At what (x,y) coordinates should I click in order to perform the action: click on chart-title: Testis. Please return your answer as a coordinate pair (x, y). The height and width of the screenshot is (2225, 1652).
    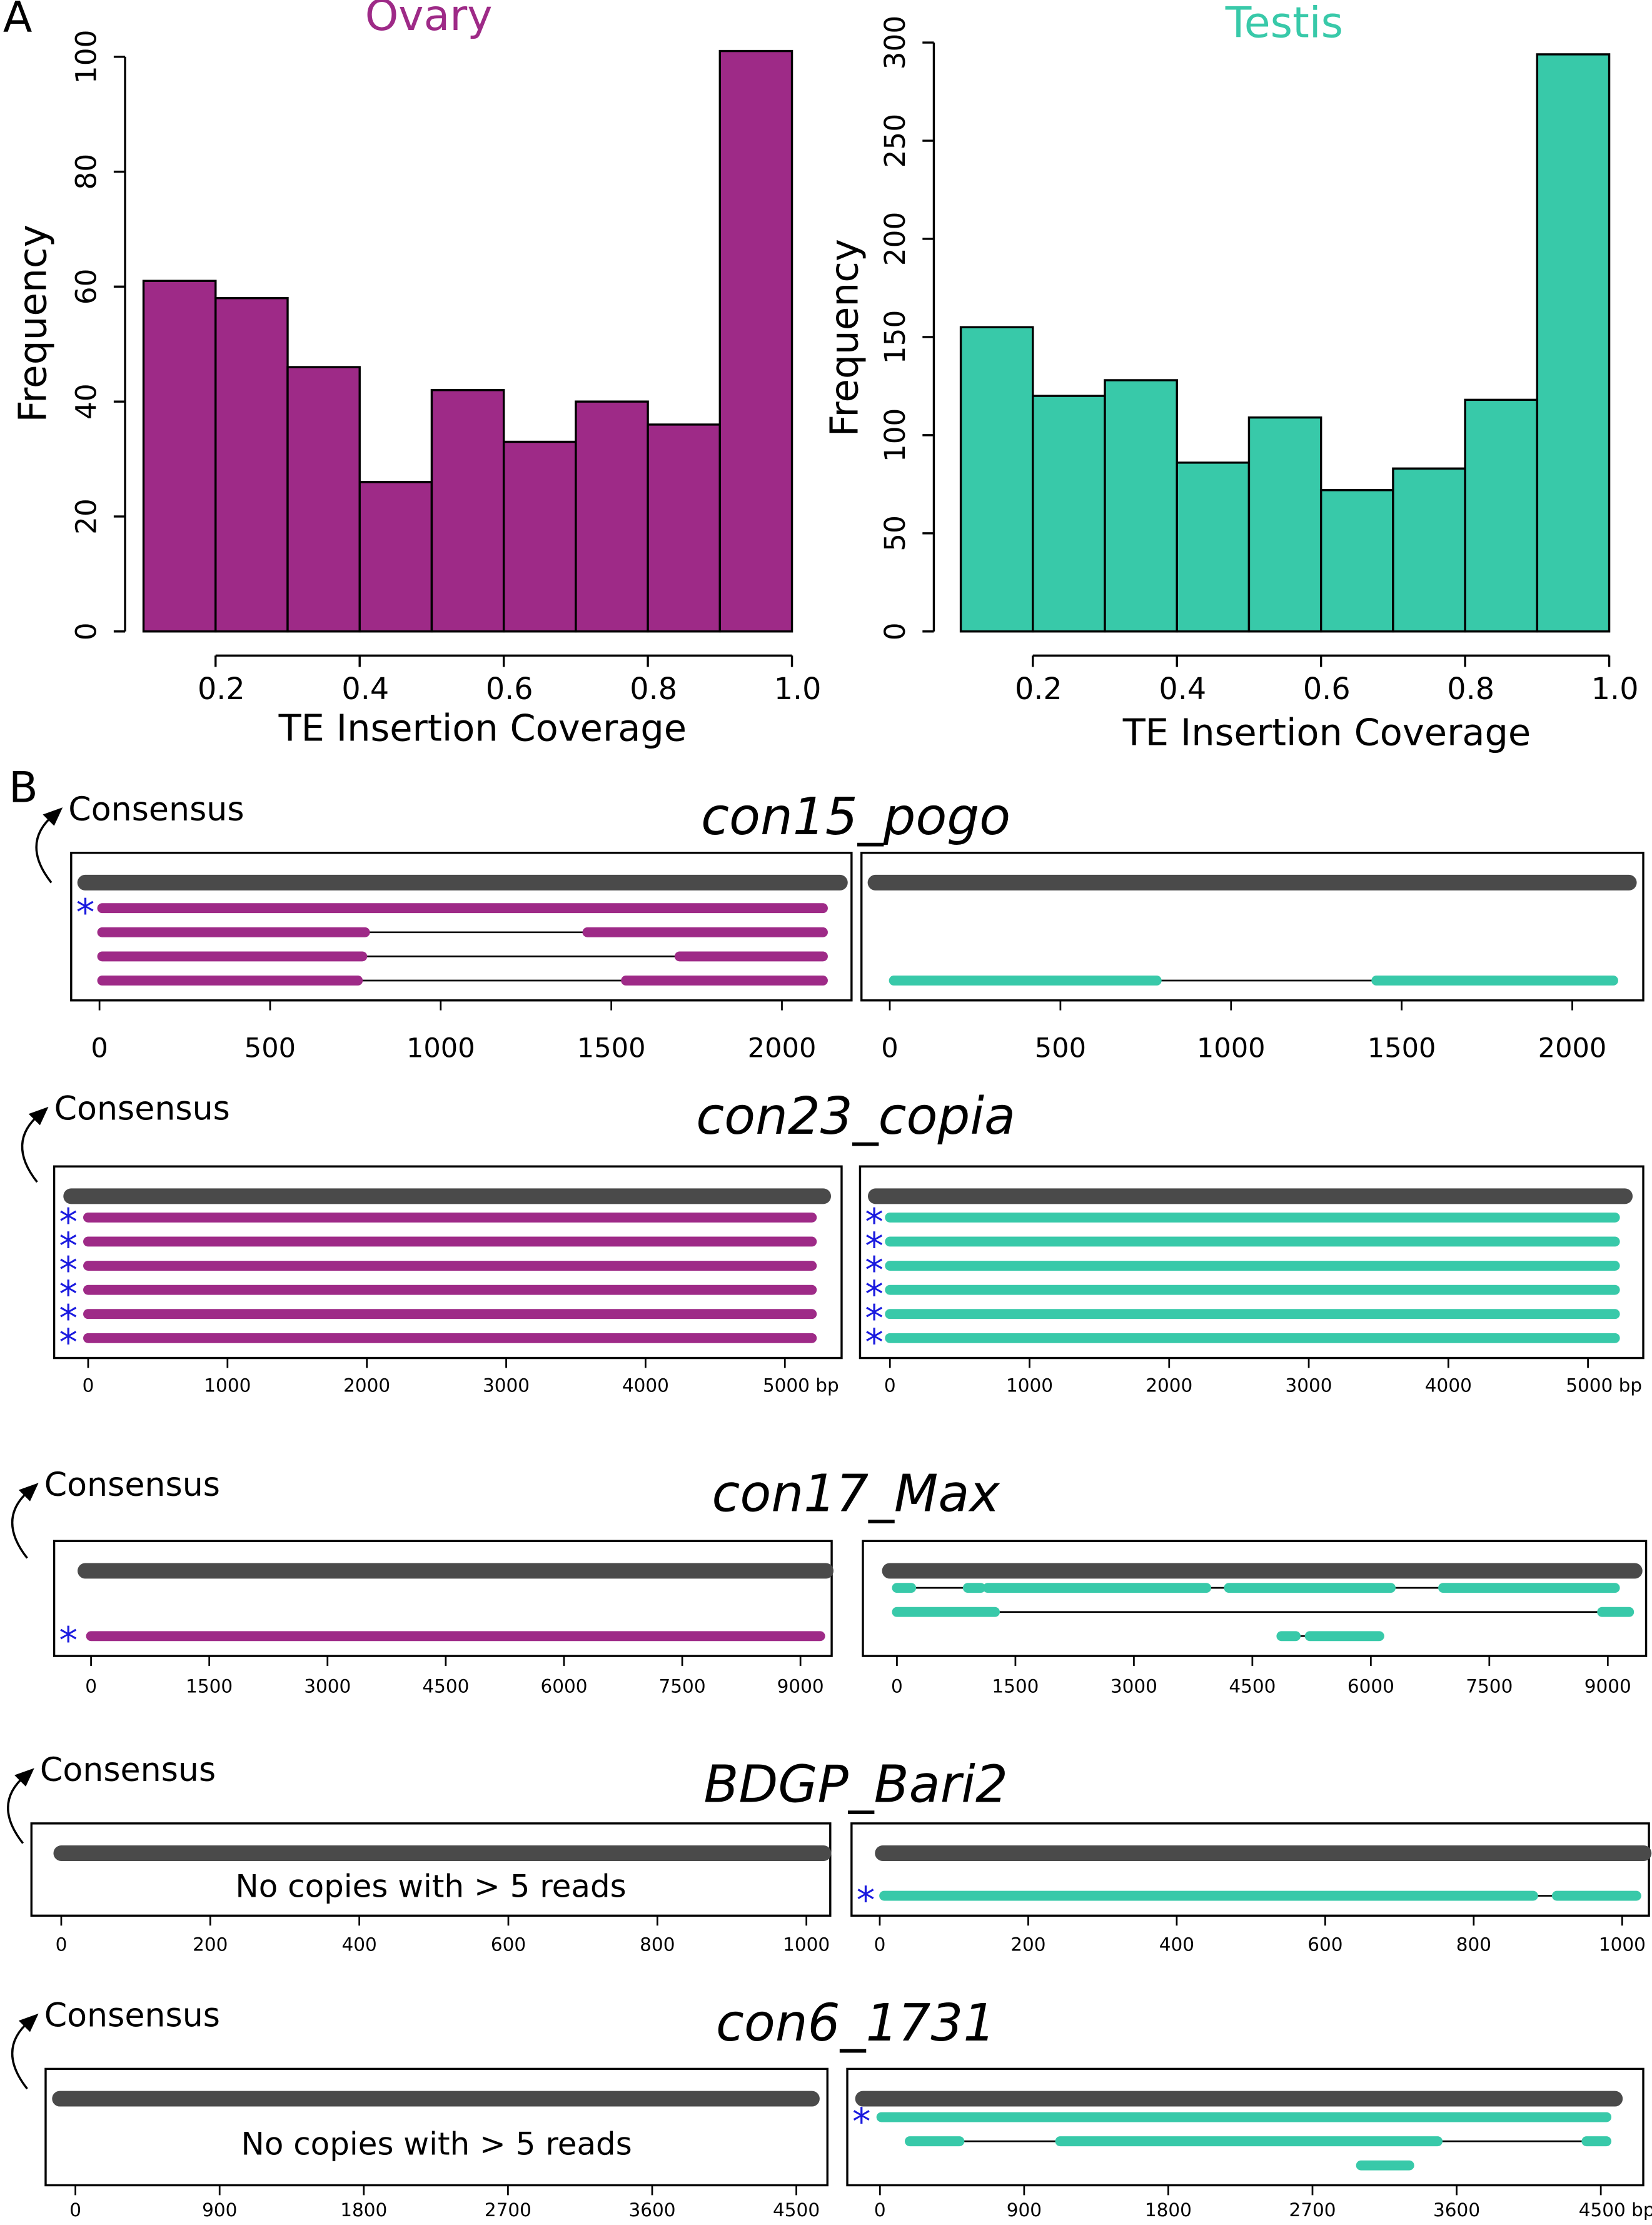
    Looking at the image, I should click on (1284, 24).